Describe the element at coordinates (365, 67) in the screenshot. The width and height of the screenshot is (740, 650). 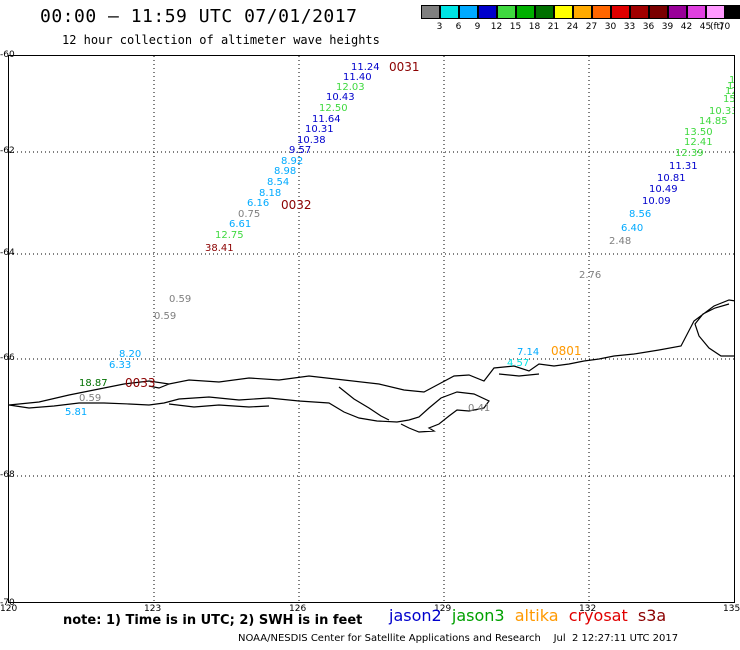
I see `wave-height-label: 11.24` at that location.